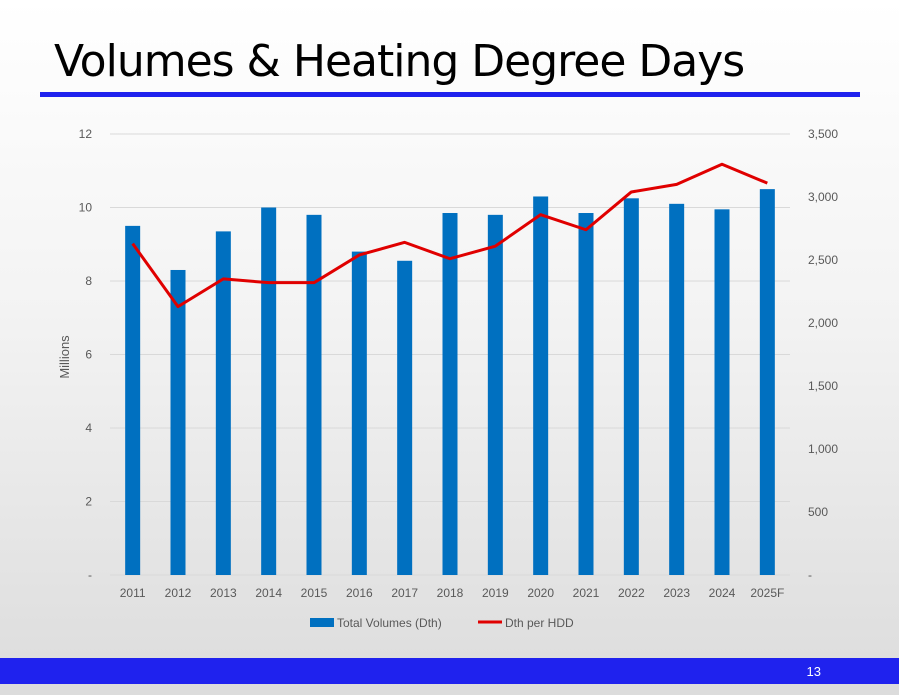  I want to click on y-right-tick-label: 1,500, so click(823, 386).